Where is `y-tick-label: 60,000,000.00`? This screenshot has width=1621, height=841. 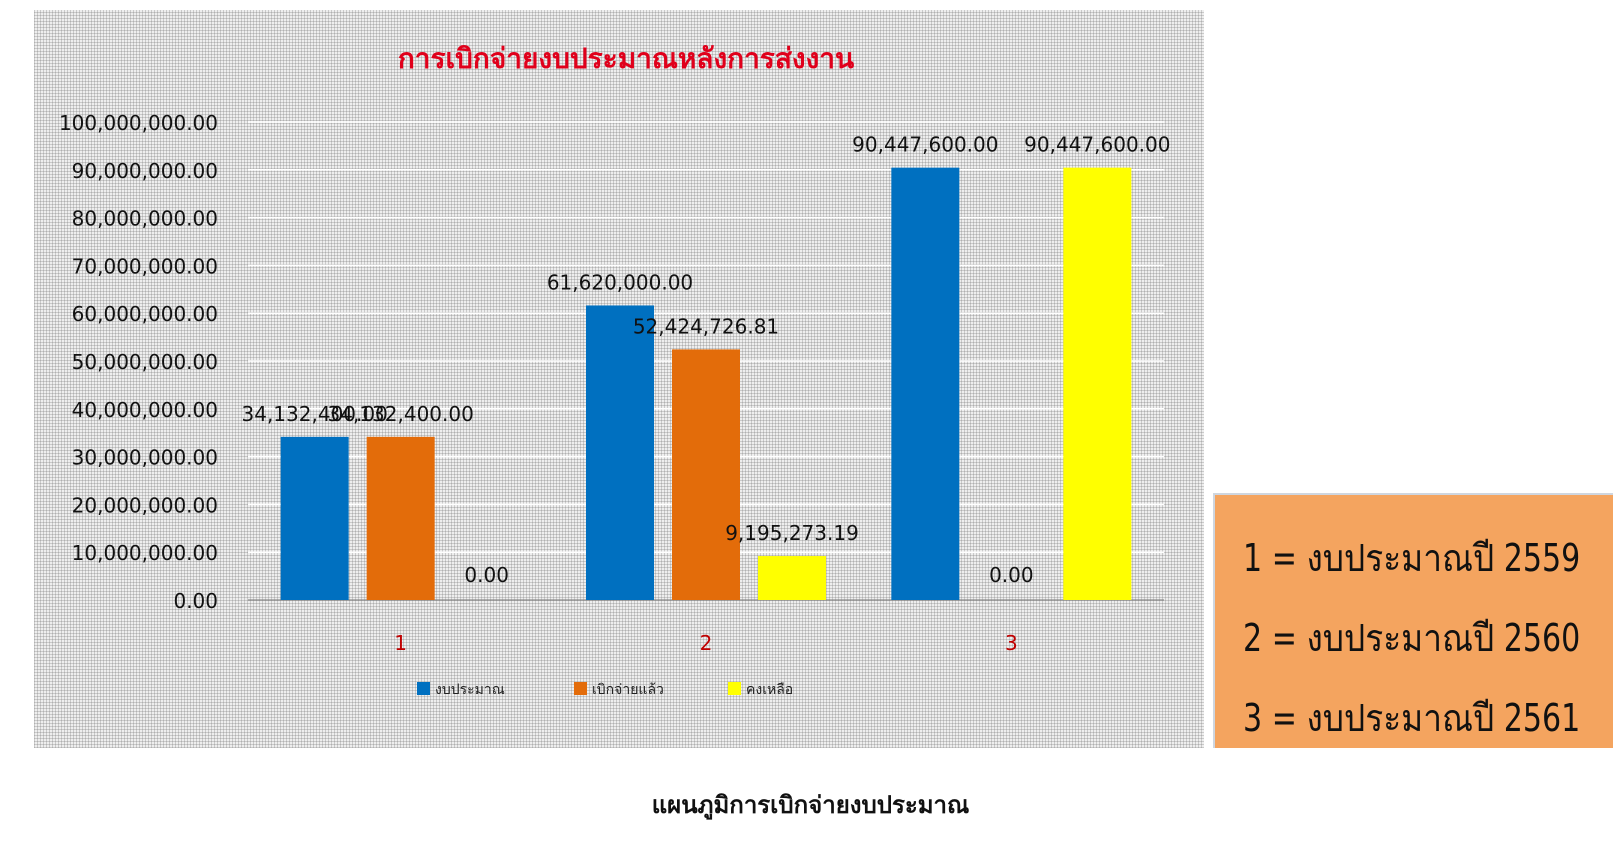
y-tick-label: 60,000,000.00 is located at coordinates (145, 314).